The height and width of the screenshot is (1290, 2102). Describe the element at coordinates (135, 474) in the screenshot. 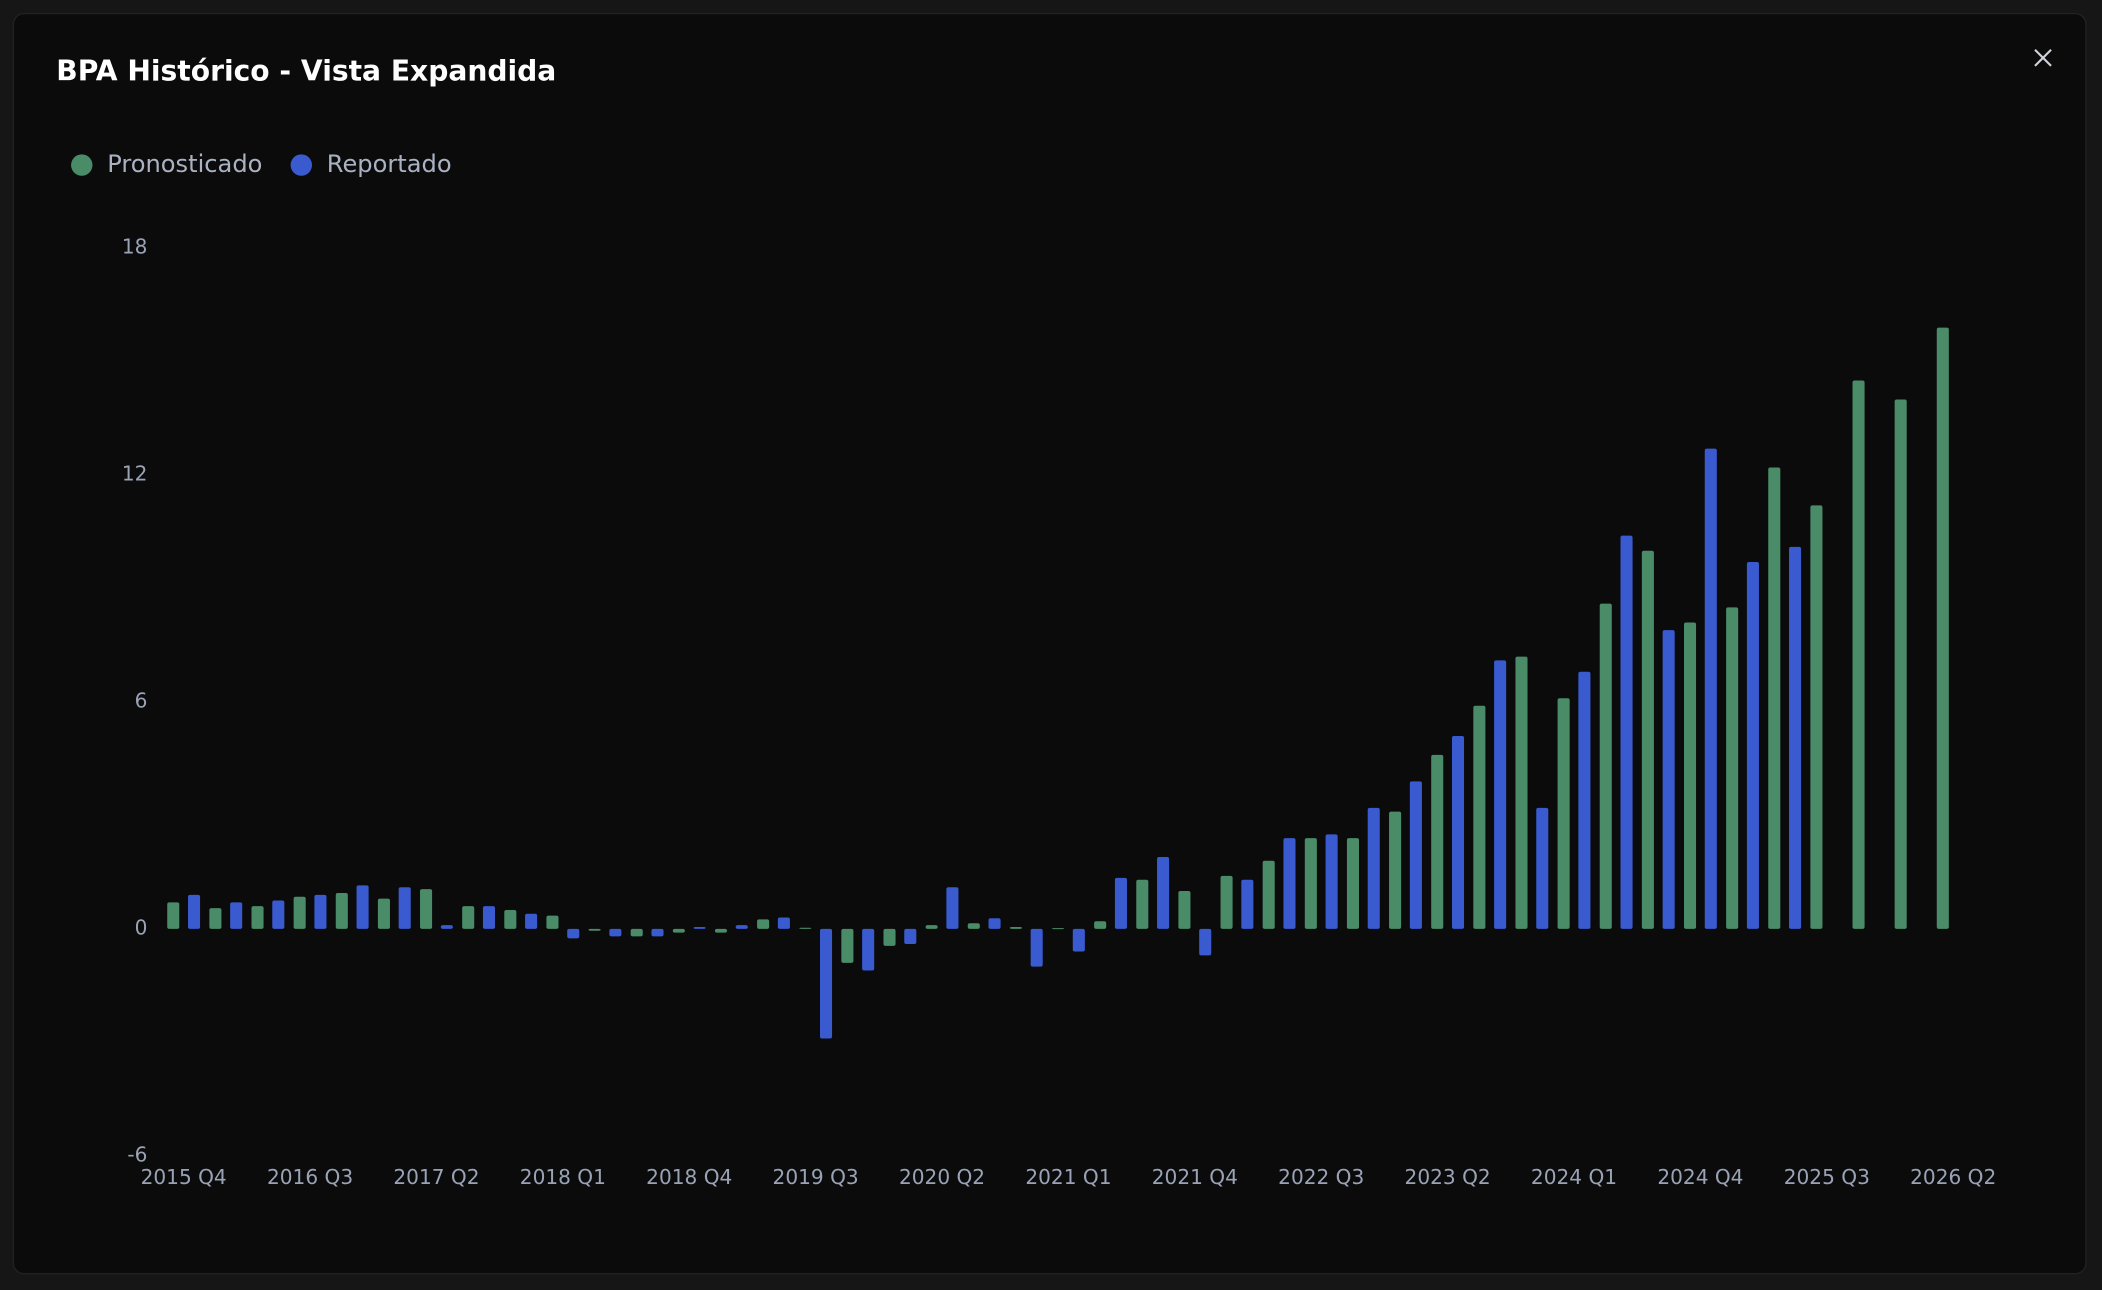

I see `y-tick-label: 12` at that location.